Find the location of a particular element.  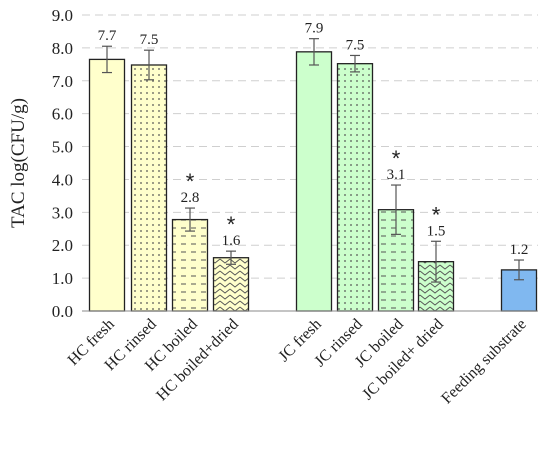

y-tick-label: 2.0 is located at coordinates (62, 245).